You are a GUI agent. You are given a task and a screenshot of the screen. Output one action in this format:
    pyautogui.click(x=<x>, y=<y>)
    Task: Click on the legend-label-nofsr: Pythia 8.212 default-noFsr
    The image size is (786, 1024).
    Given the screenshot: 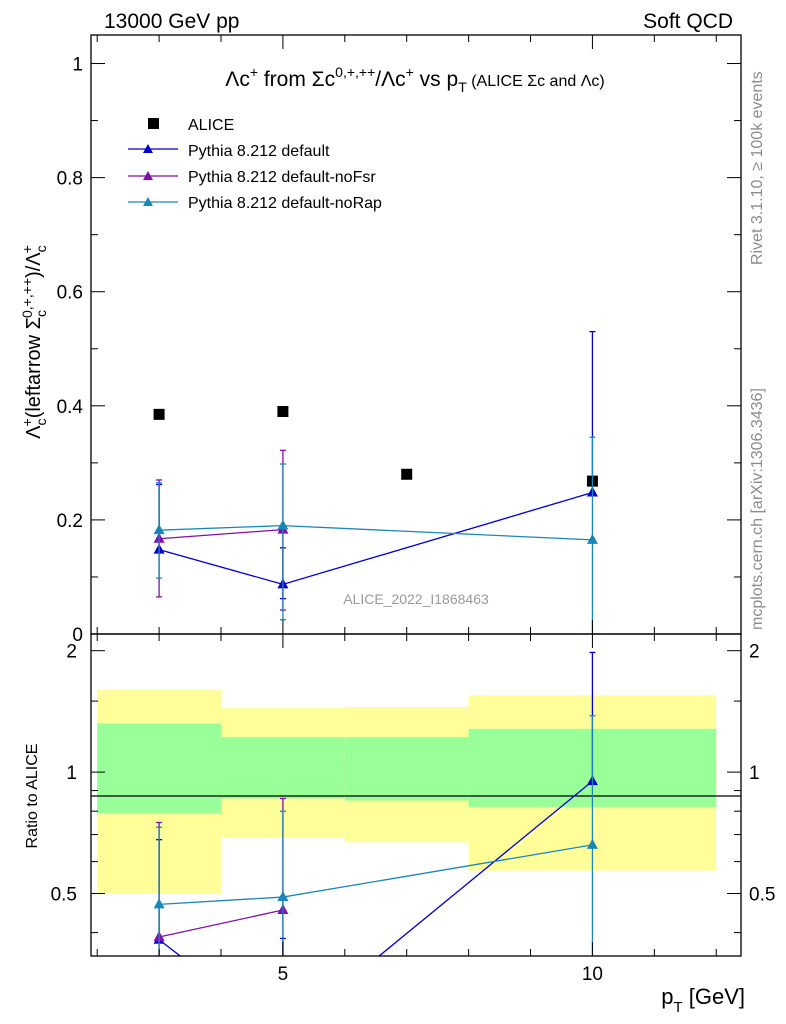 What is the action you would take?
    pyautogui.click(x=282, y=177)
    